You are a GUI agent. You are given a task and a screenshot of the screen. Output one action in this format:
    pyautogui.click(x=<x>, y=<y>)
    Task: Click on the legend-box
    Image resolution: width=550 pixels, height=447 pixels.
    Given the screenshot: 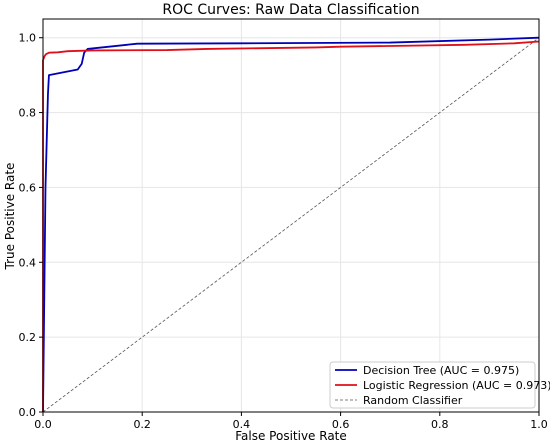 What is the action you would take?
    pyautogui.click(x=432, y=385)
    